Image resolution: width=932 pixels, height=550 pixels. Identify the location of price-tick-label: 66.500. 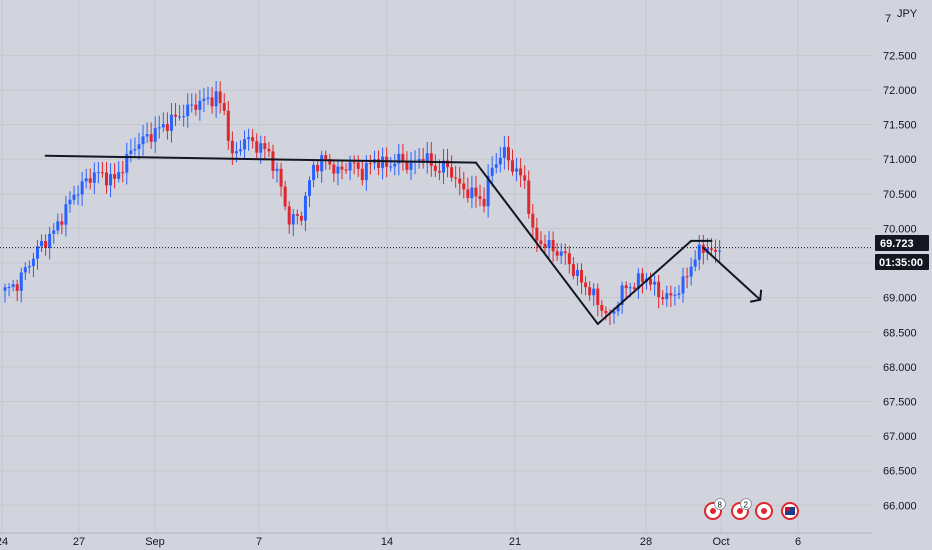
(900, 472).